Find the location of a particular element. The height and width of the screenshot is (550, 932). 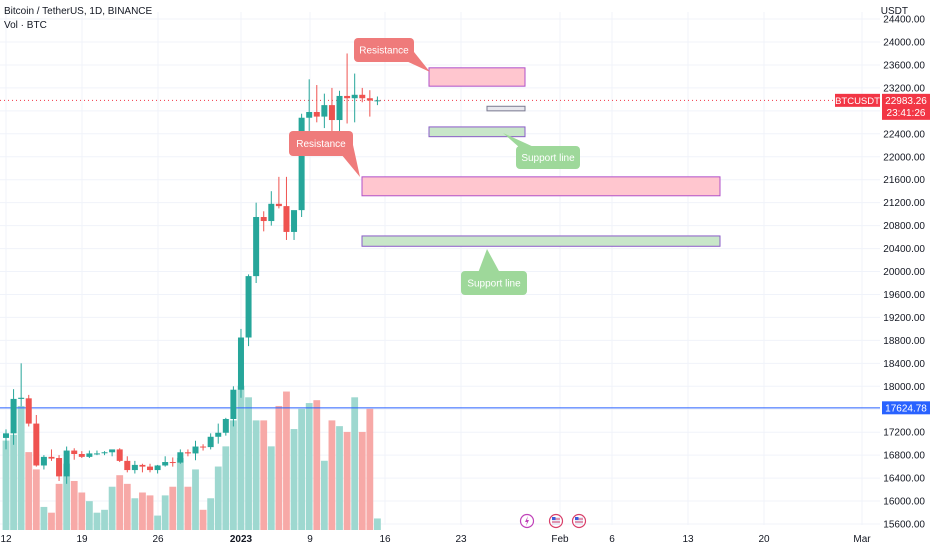

resistance-label-1-text: Resistance is located at coordinates (384, 51).